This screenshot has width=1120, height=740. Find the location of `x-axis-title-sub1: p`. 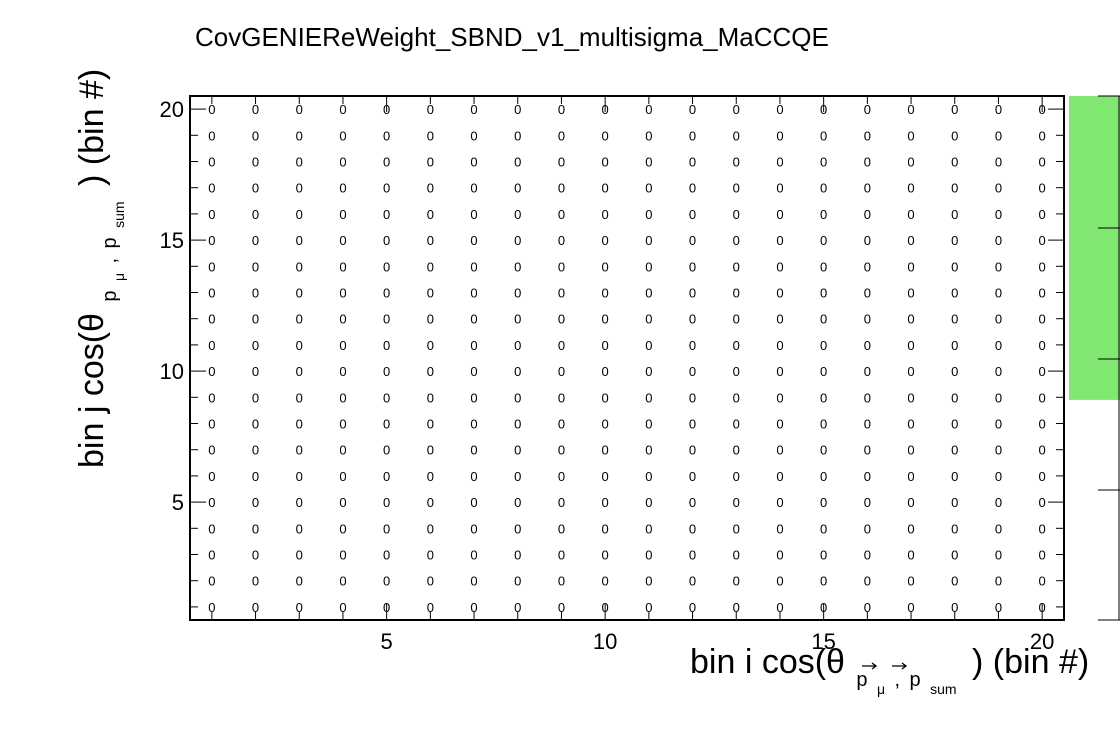

x-axis-title-sub1: p is located at coordinates (861, 680).